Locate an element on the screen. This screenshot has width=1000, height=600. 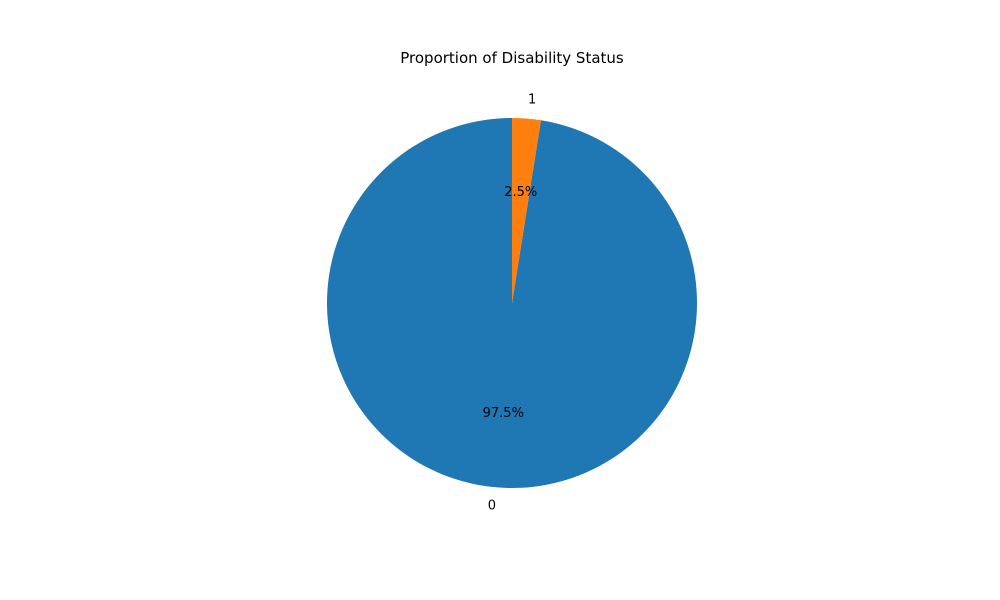
pie-pct-label-1: 2.5% is located at coordinates (520, 192).